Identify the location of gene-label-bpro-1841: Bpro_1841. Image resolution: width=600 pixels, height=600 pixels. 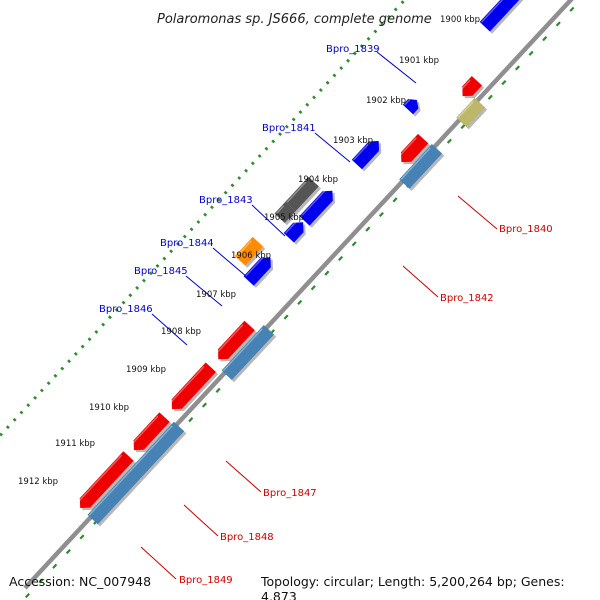
(289, 128).